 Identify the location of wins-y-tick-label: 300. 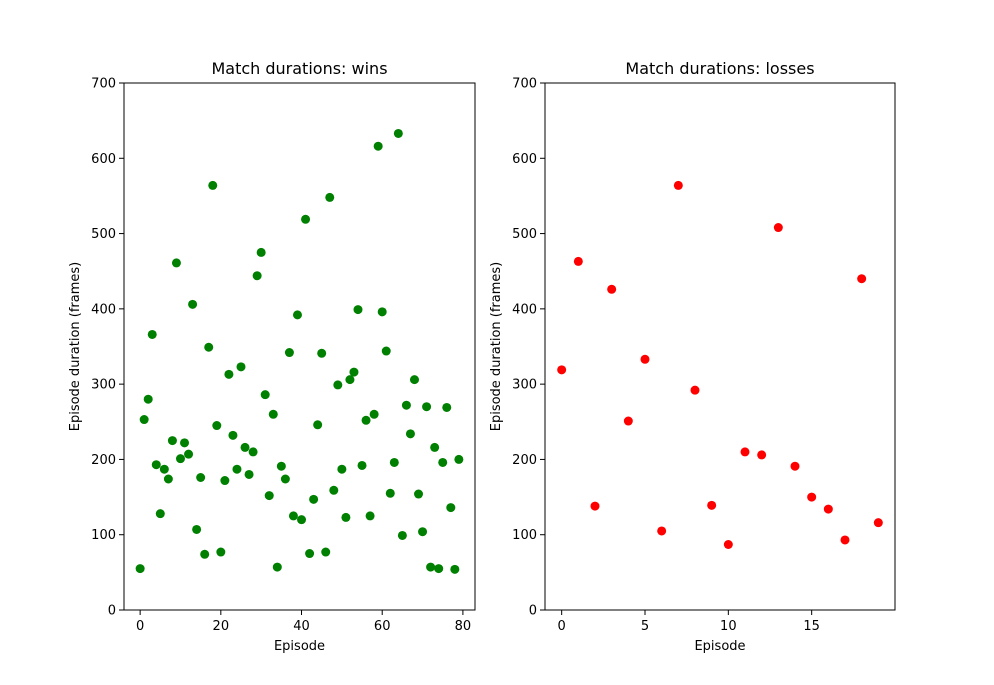
(103, 385).